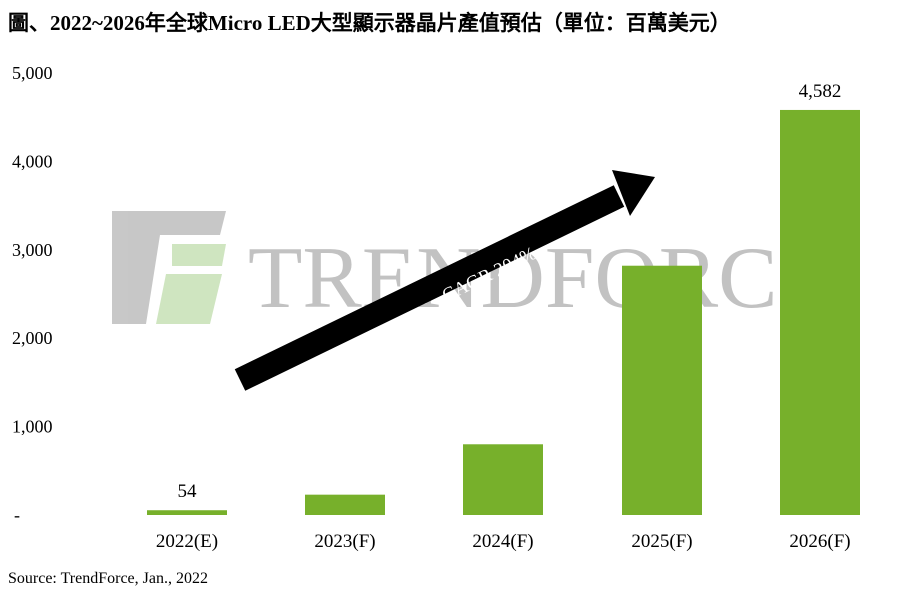  What do you see at coordinates (32, 427) in the screenshot?
I see `y-tick-label: 1,000` at bounding box center [32, 427].